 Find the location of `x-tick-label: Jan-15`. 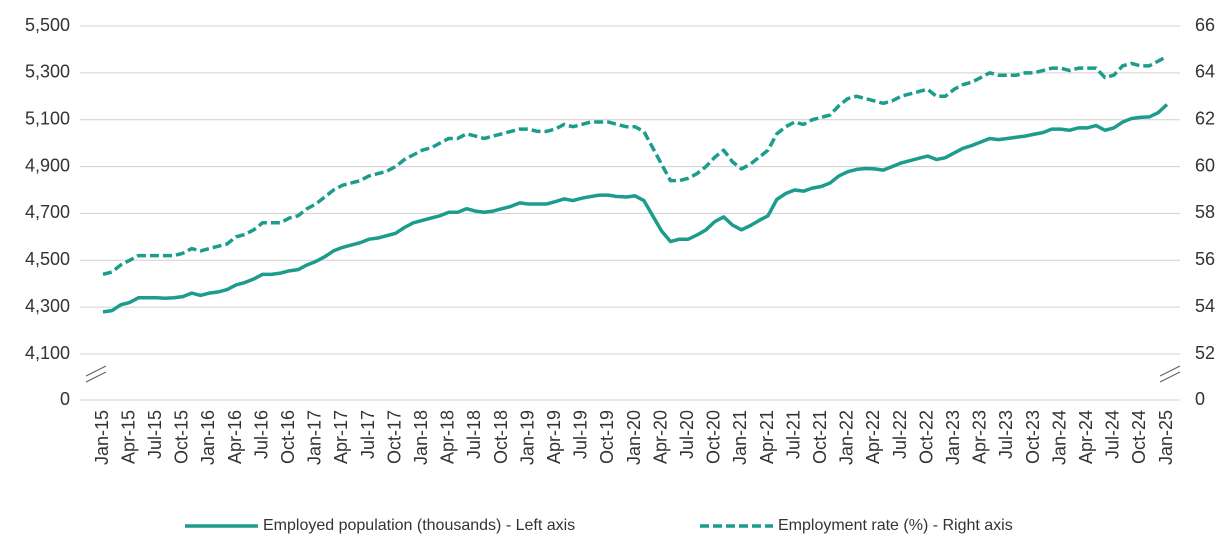

x-tick-label: Jan-15 is located at coordinates (102, 437).